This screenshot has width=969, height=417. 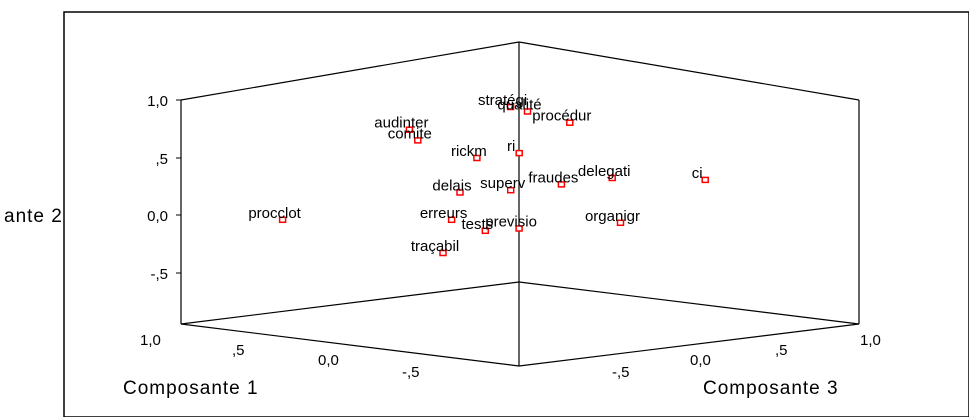 I want to click on z-tick-label: ,5, so click(x=781, y=350).